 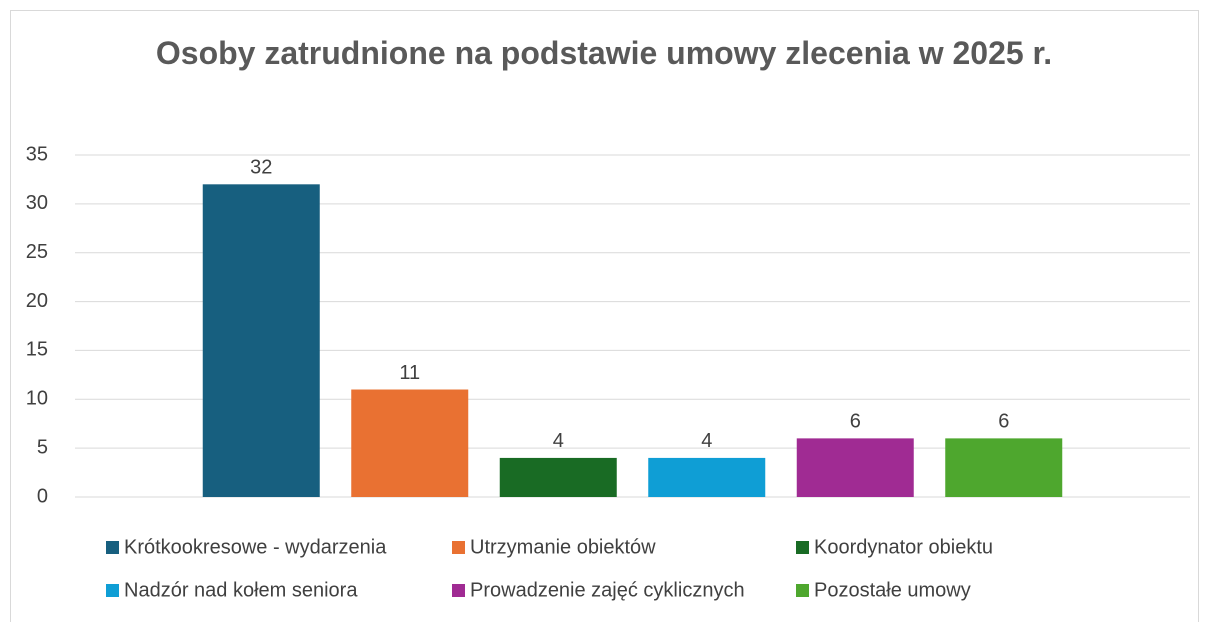 What do you see at coordinates (42, 496) in the screenshot?
I see `y-tick-label: 0` at bounding box center [42, 496].